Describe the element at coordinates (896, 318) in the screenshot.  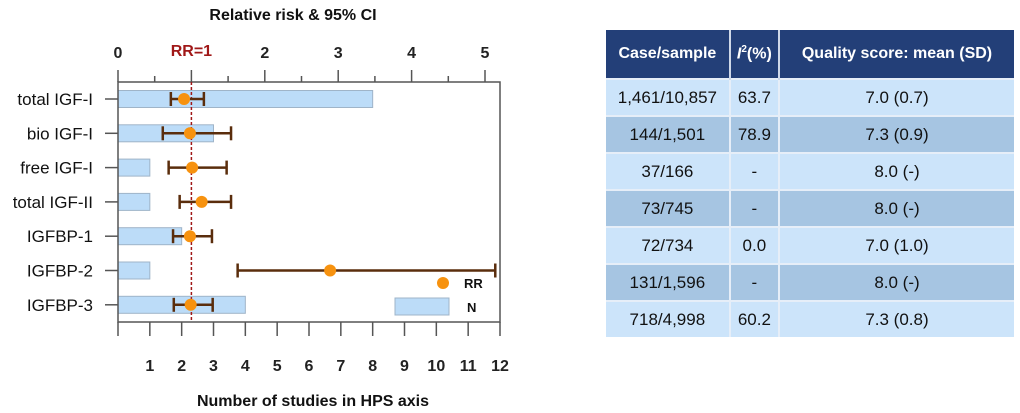
I see `cell-quality: 7.3 (0.8)` at that location.